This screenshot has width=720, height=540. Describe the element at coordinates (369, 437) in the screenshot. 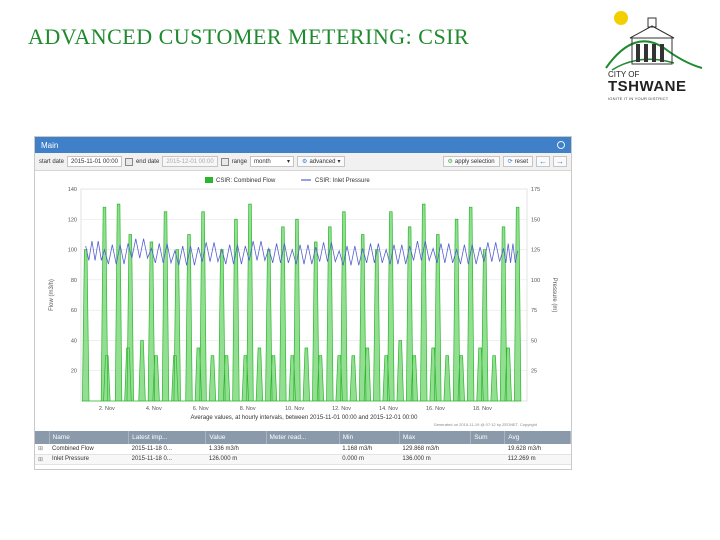

I see `column-header: Min` at that location.